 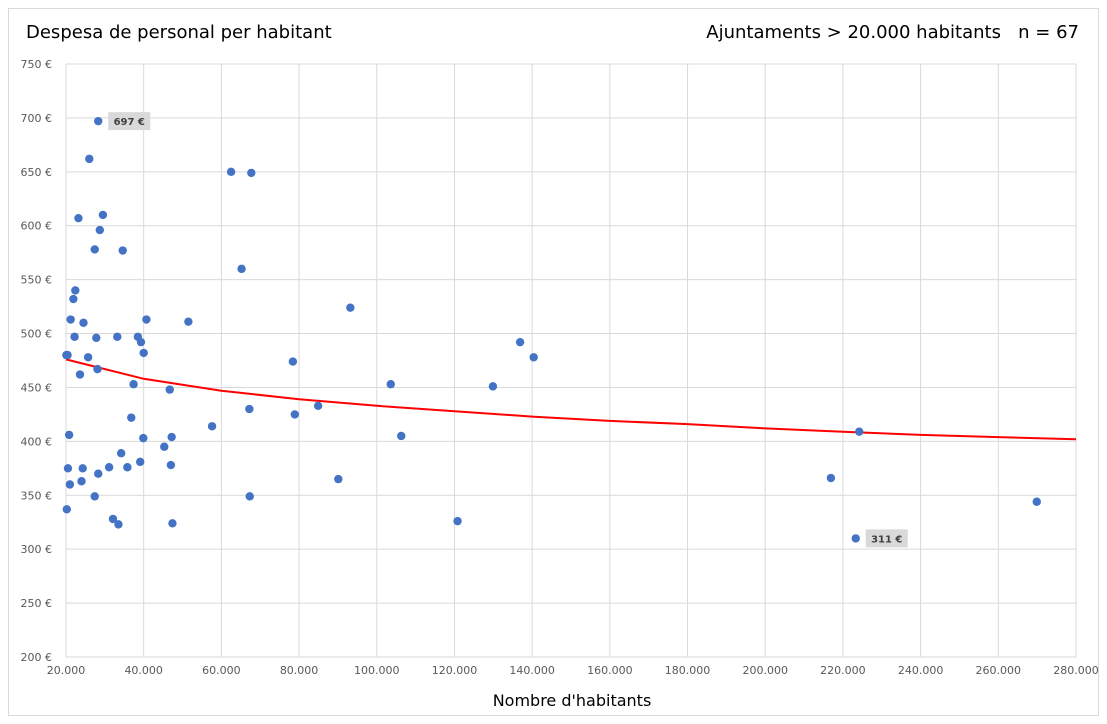 I want to click on x-tick-label: 280.000, so click(x=1076, y=670).